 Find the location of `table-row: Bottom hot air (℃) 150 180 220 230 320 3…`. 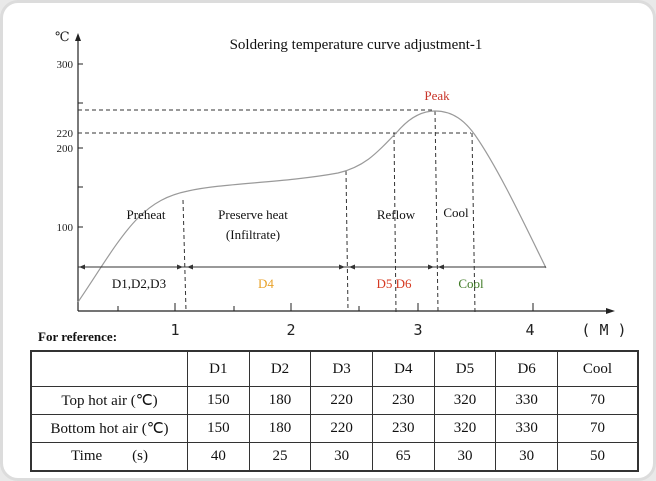

table-row: Bottom hot air (℃) 150 180 220 230 320 3… is located at coordinates (334, 428).